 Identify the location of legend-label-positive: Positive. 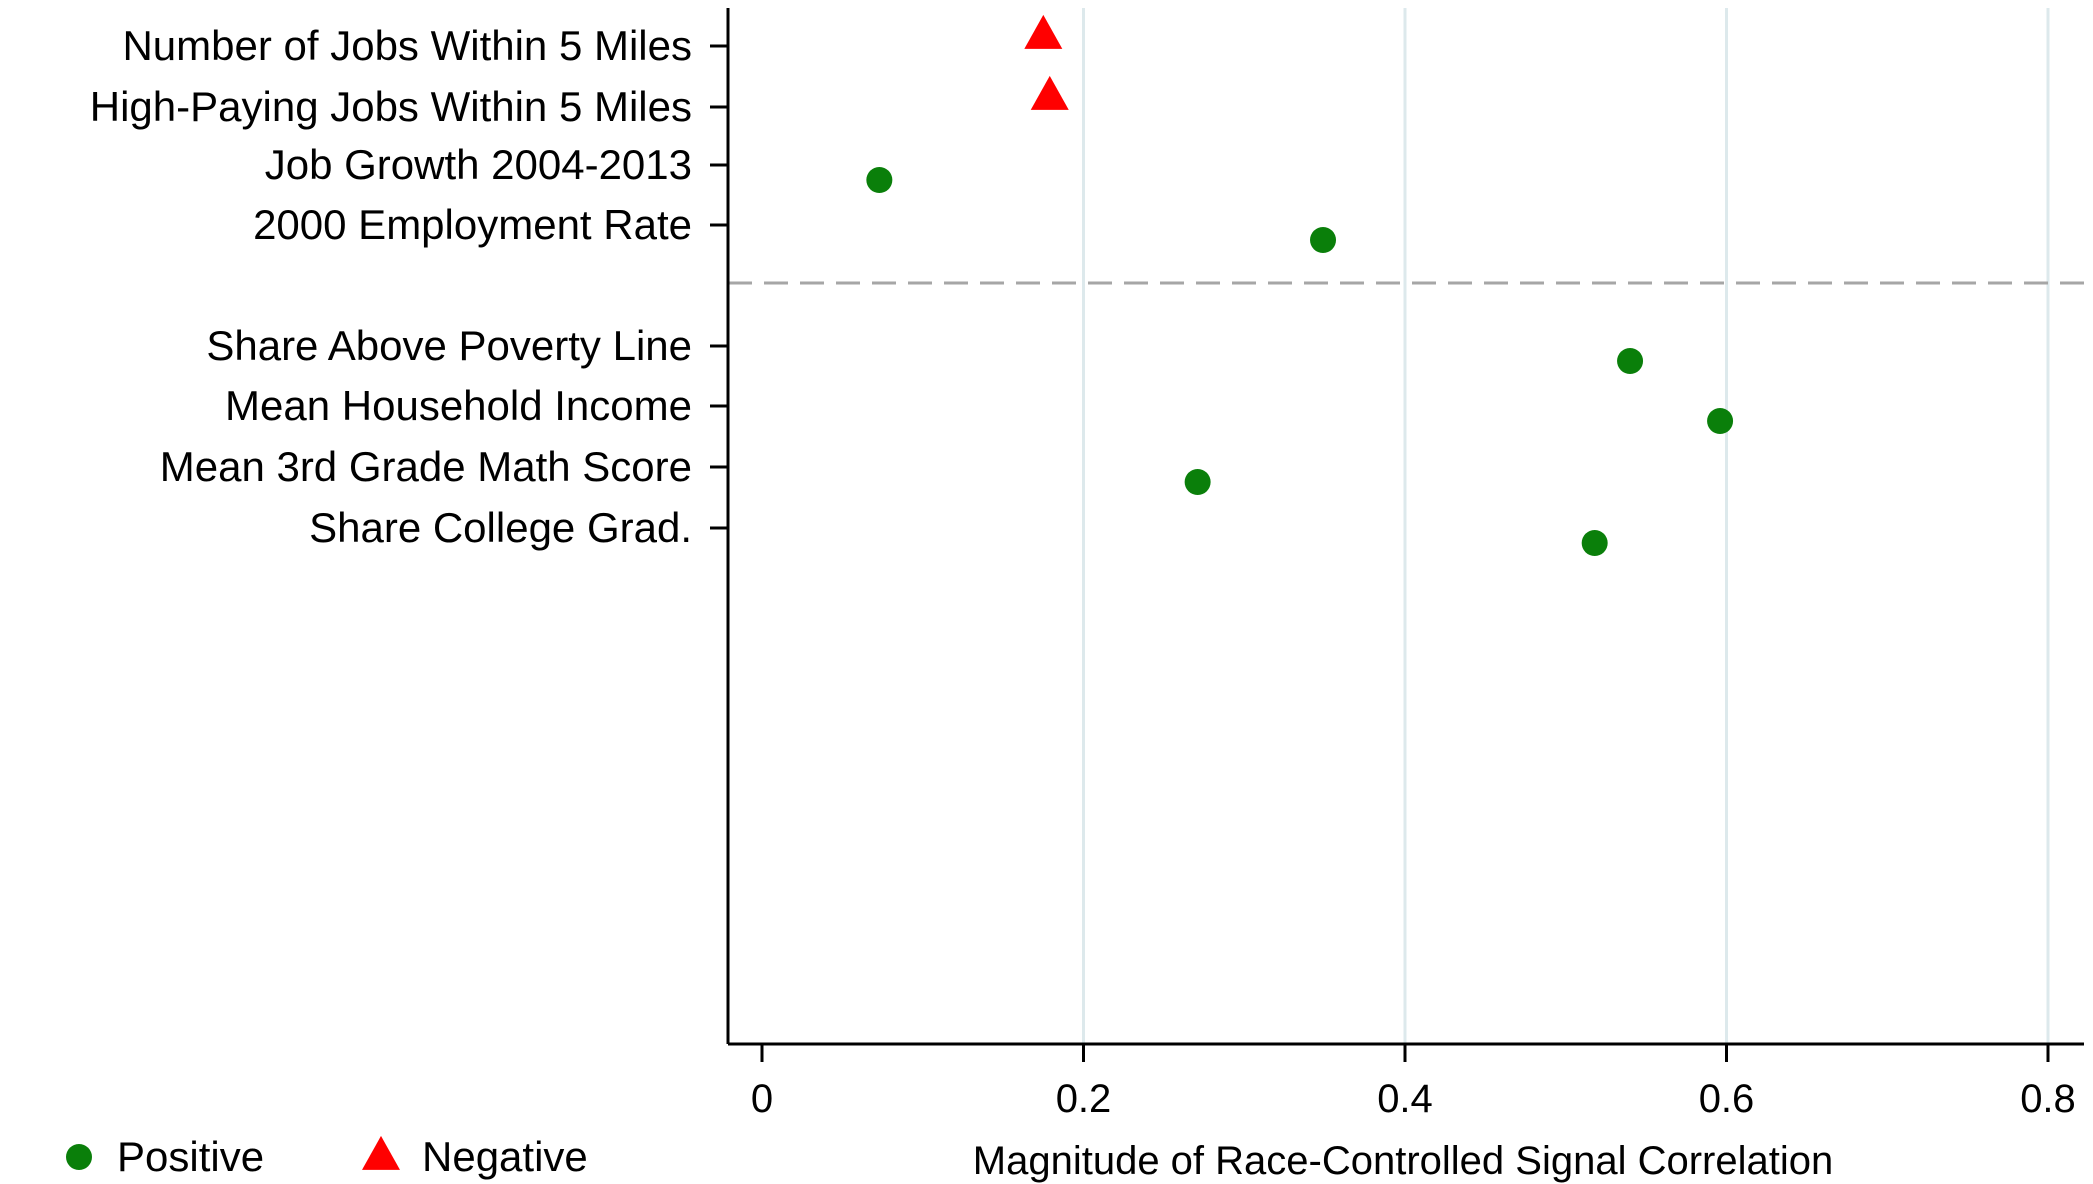
(190, 1156).